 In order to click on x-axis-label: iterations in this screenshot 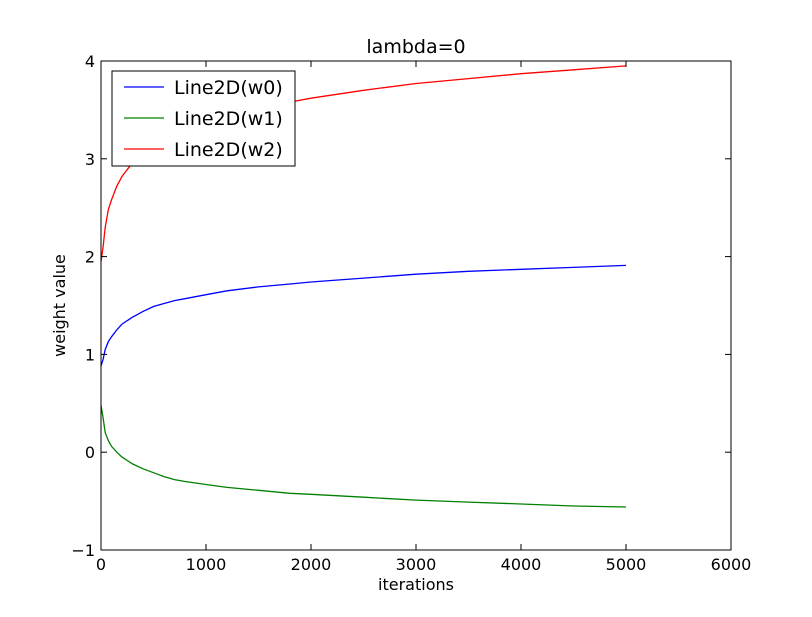, I will do `click(416, 584)`.